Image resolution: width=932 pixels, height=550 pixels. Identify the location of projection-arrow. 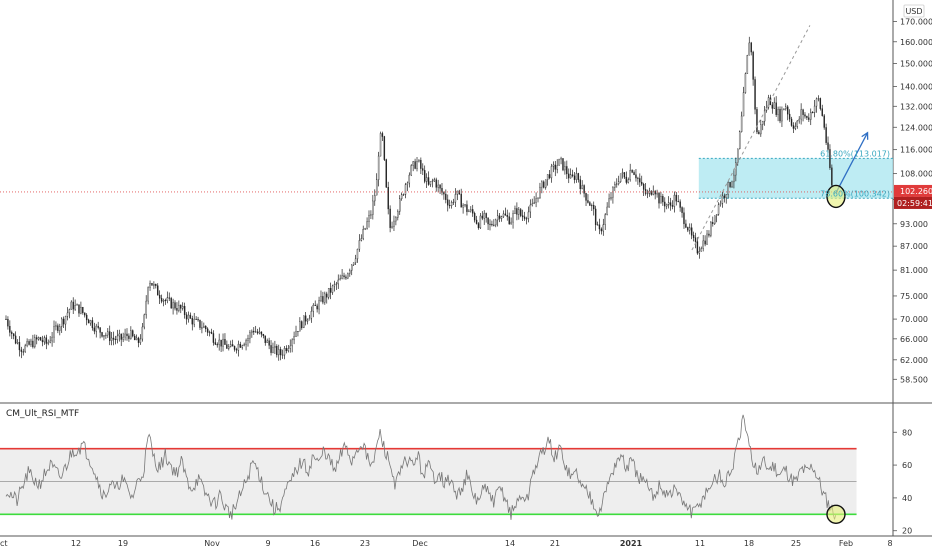
(852, 163).